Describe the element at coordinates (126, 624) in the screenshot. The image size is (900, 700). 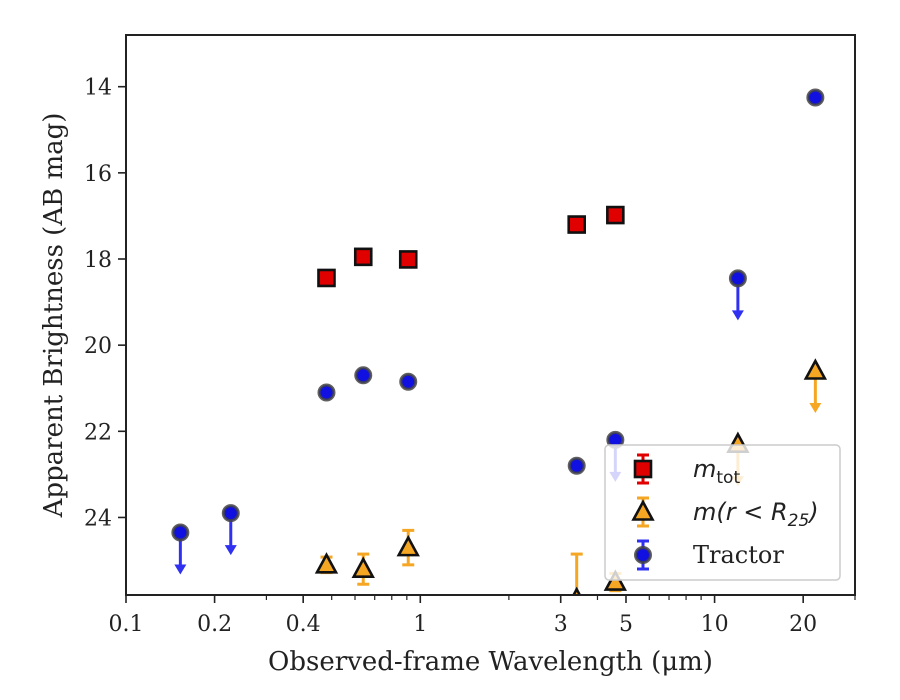
I see `x-tick-label: 0.1` at that location.